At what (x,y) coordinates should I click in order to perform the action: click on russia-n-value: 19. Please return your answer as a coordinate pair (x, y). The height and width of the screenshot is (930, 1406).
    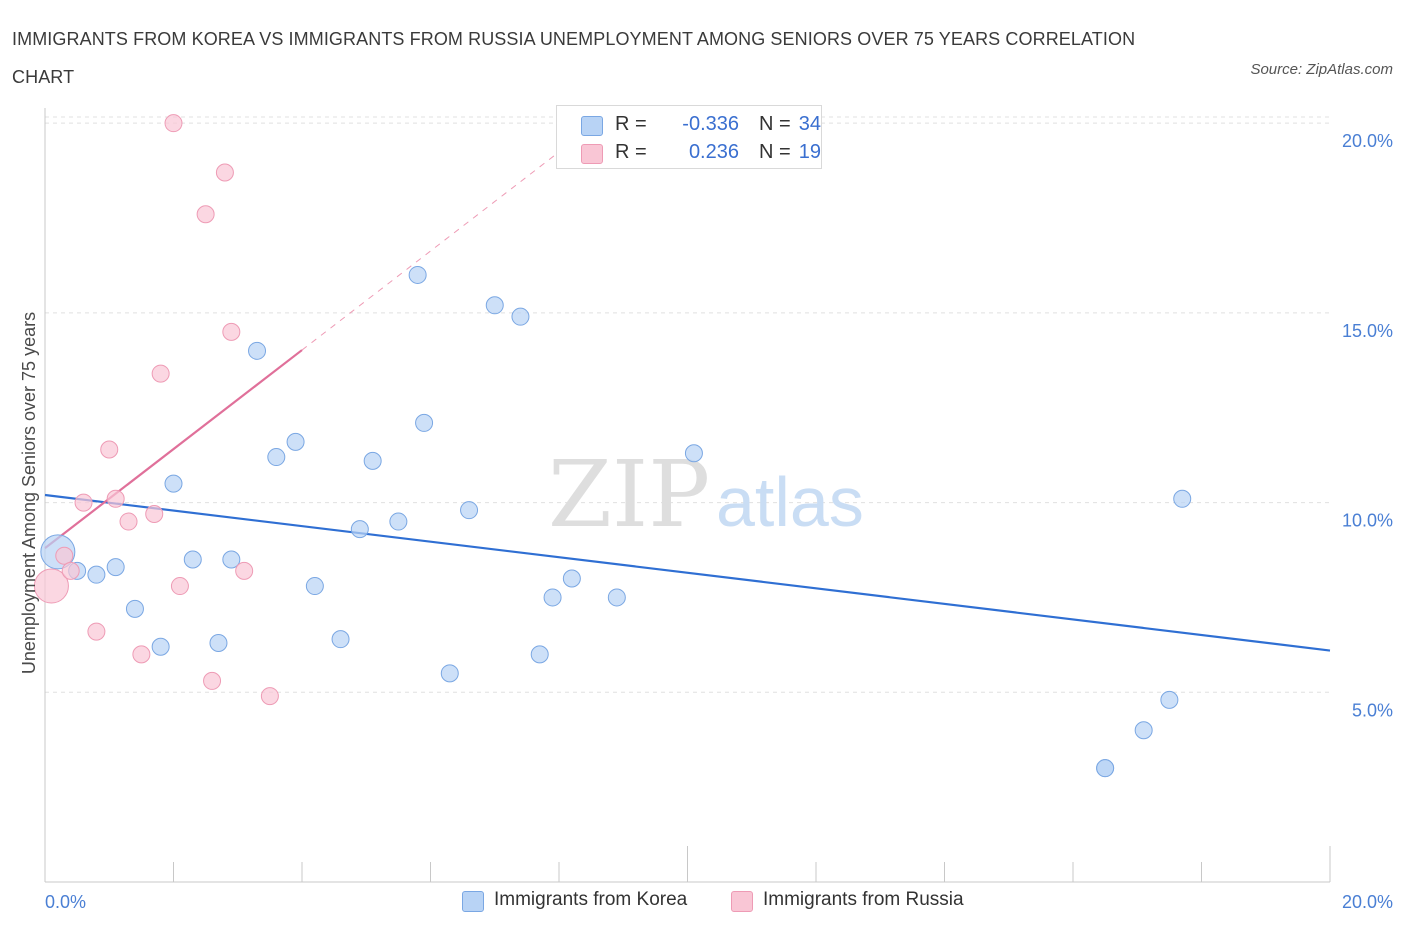
    Looking at the image, I should click on (809, 152).